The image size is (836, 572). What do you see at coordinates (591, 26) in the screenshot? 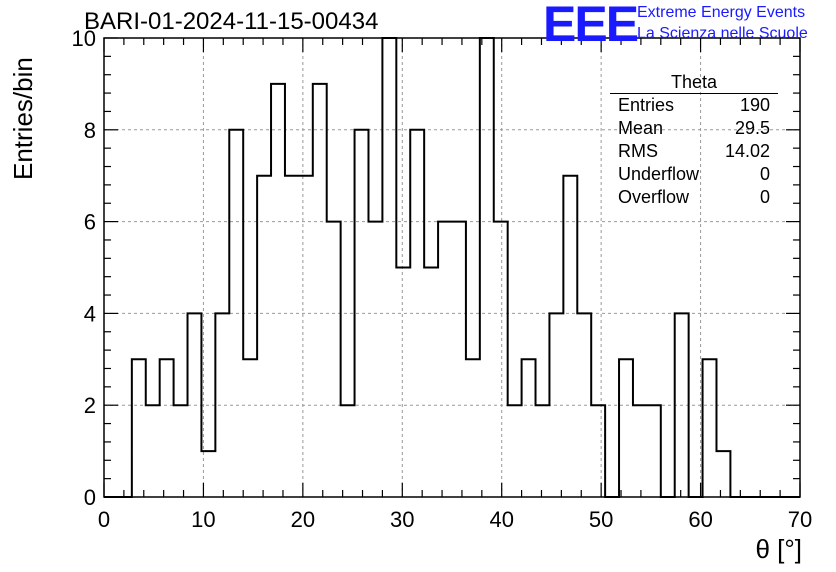
I see `eee-logo-mark: EEE` at bounding box center [591, 26].